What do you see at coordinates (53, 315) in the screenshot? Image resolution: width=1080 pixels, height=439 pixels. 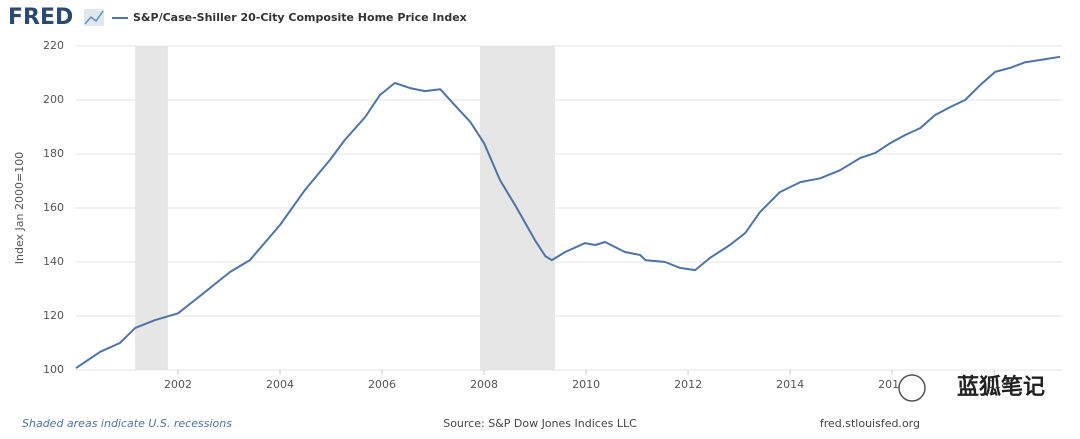 I see `y-tick-label: 120` at bounding box center [53, 315].